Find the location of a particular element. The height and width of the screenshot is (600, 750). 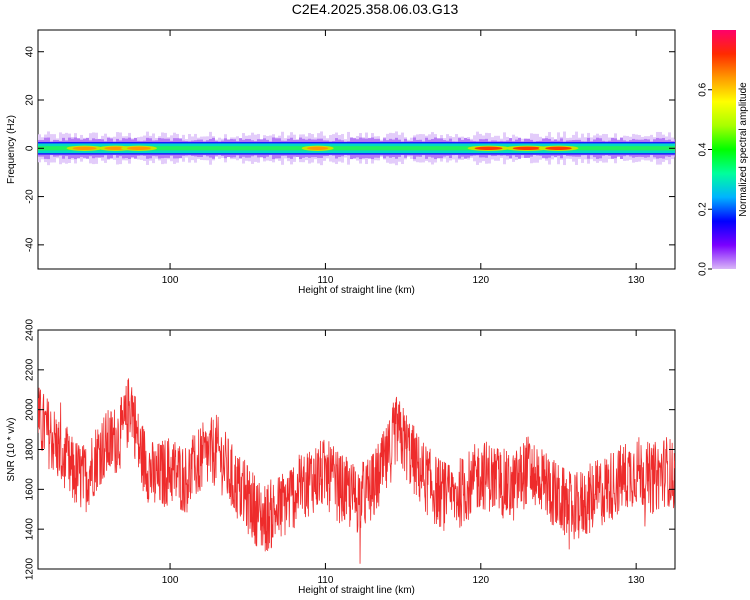

colorbar-label: Normalized spectral amplitude is located at coordinates (743, 149).